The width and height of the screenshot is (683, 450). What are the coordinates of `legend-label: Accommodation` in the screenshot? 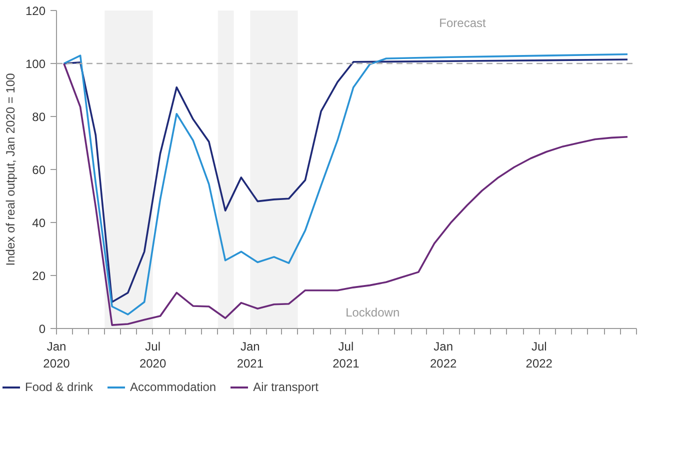 It's located at (173, 387).